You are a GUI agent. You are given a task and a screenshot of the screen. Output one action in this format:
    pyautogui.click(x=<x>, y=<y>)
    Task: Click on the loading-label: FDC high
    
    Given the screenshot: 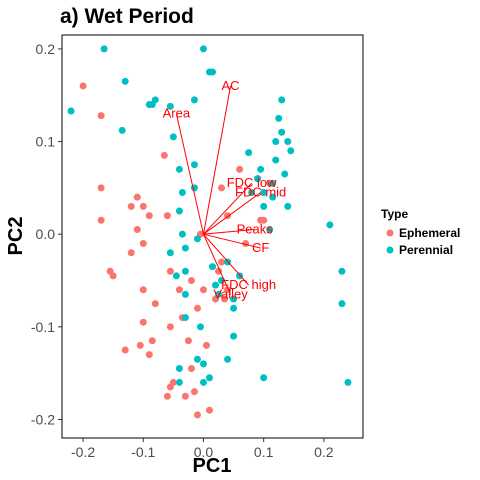 What is the action you would take?
    pyautogui.click(x=248, y=284)
    